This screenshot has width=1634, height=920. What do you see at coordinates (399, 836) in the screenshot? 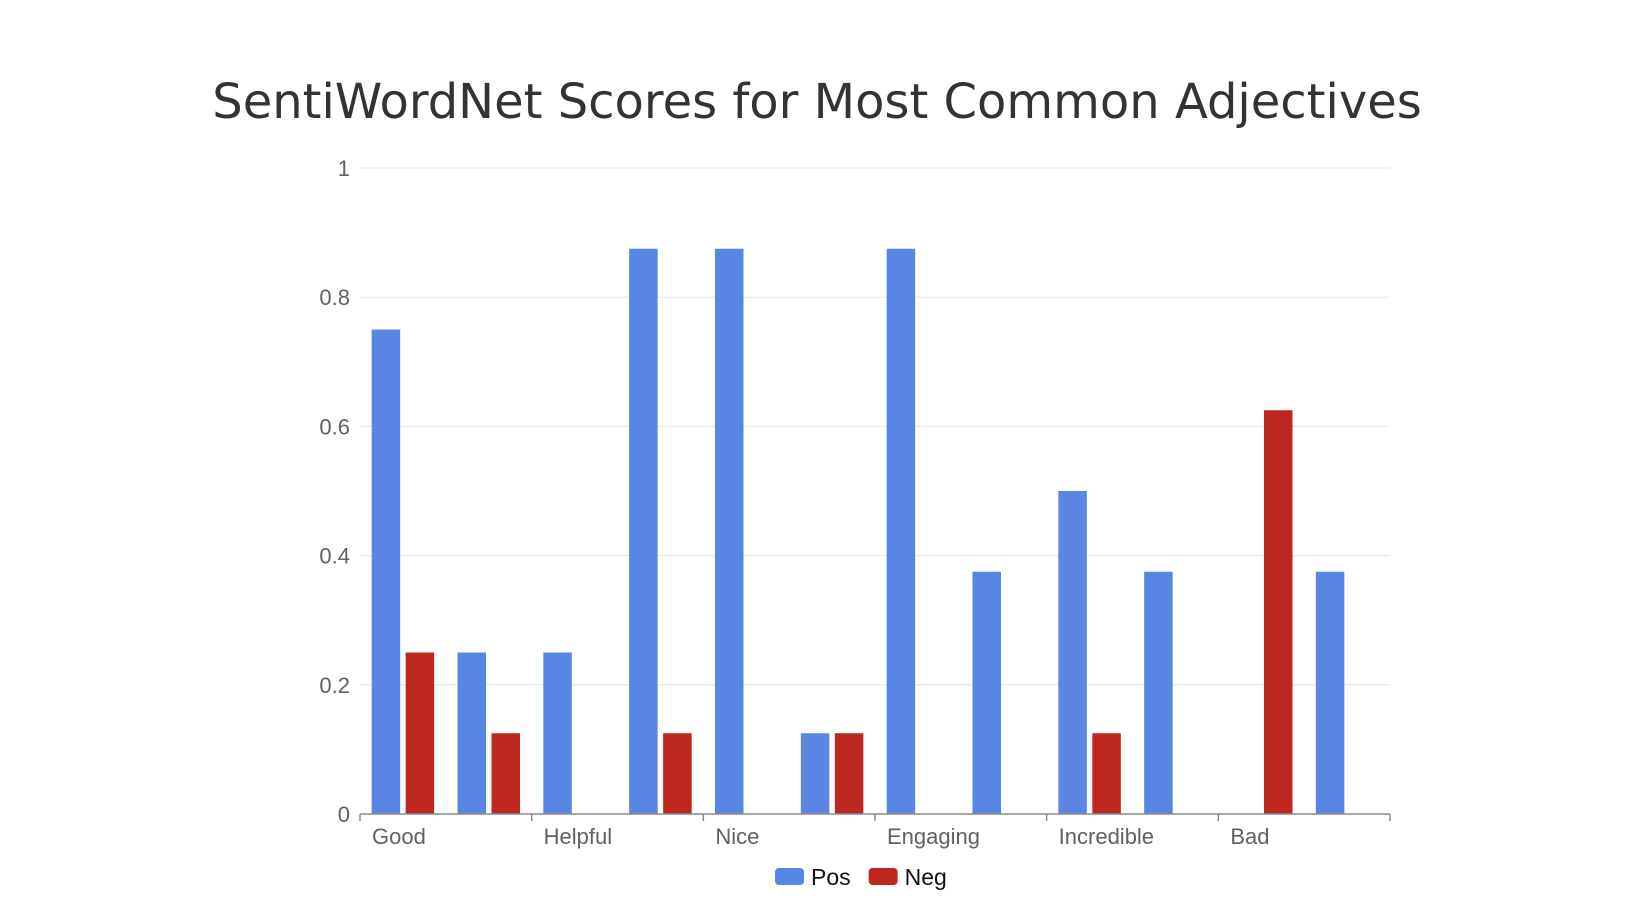
I see `category-label: Good` at bounding box center [399, 836].